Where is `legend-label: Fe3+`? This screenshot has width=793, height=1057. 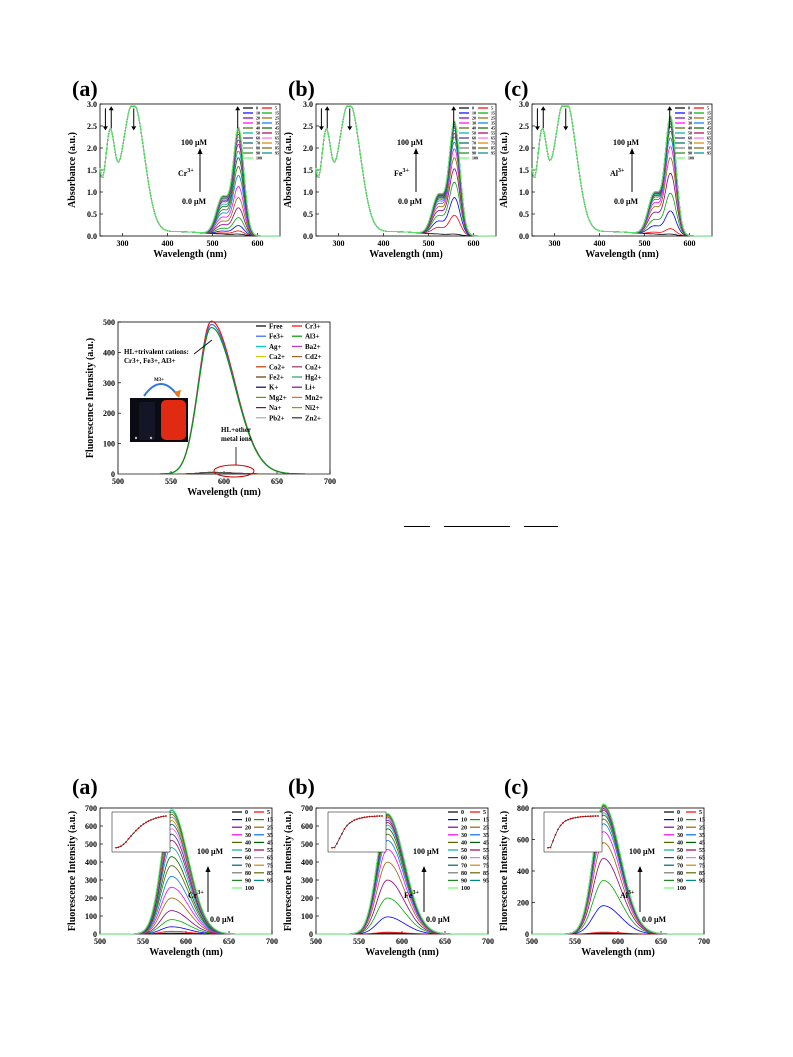
legend-label: Fe3+ is located at coordinates (276, 337).